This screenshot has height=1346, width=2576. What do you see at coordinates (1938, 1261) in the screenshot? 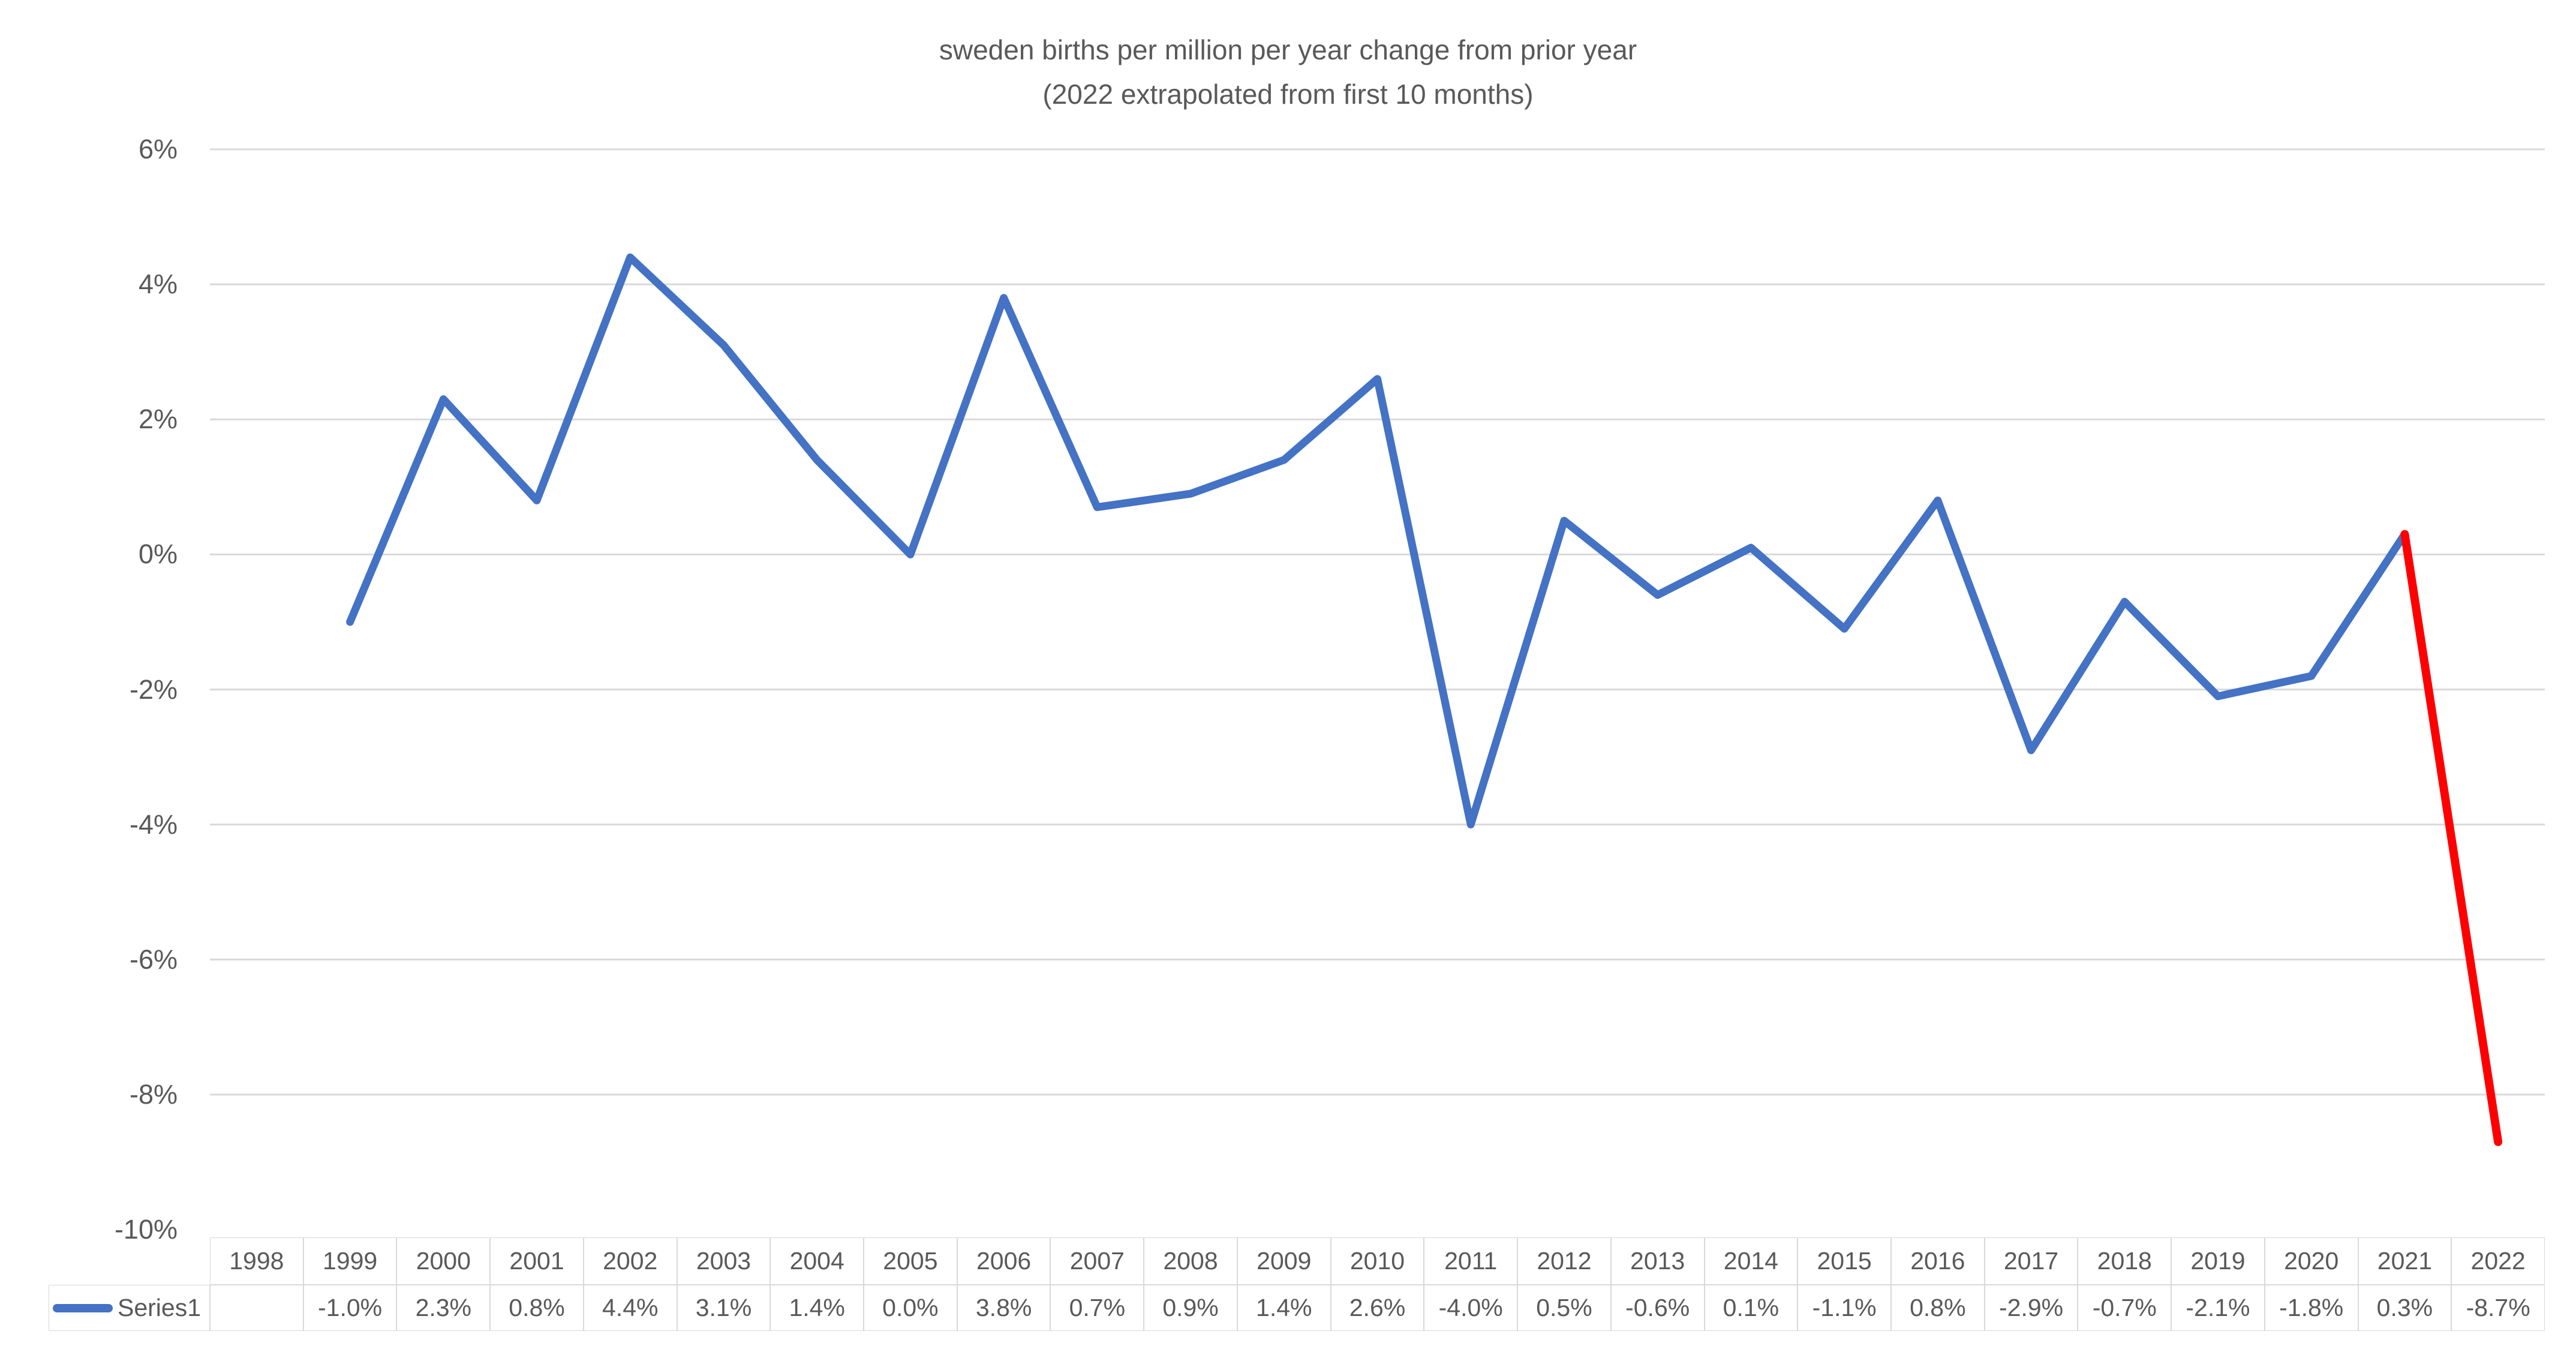
I see `table-year-cell: 2016` at bounding box center [1938, 1261].